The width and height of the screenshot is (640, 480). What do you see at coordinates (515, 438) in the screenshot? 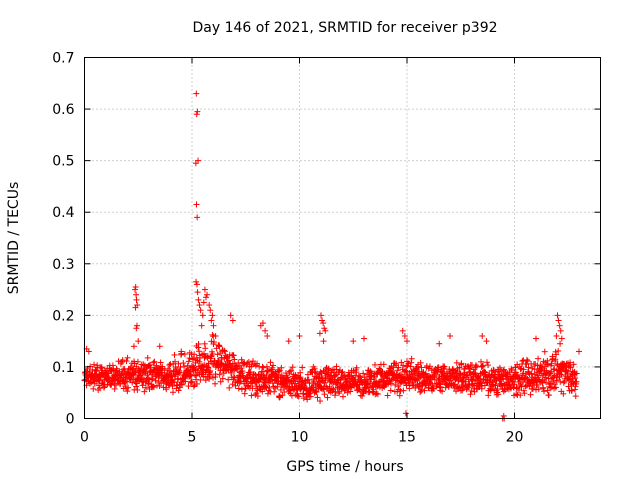
I see `x-tick-label: 20` at bounding box center [515, 438].